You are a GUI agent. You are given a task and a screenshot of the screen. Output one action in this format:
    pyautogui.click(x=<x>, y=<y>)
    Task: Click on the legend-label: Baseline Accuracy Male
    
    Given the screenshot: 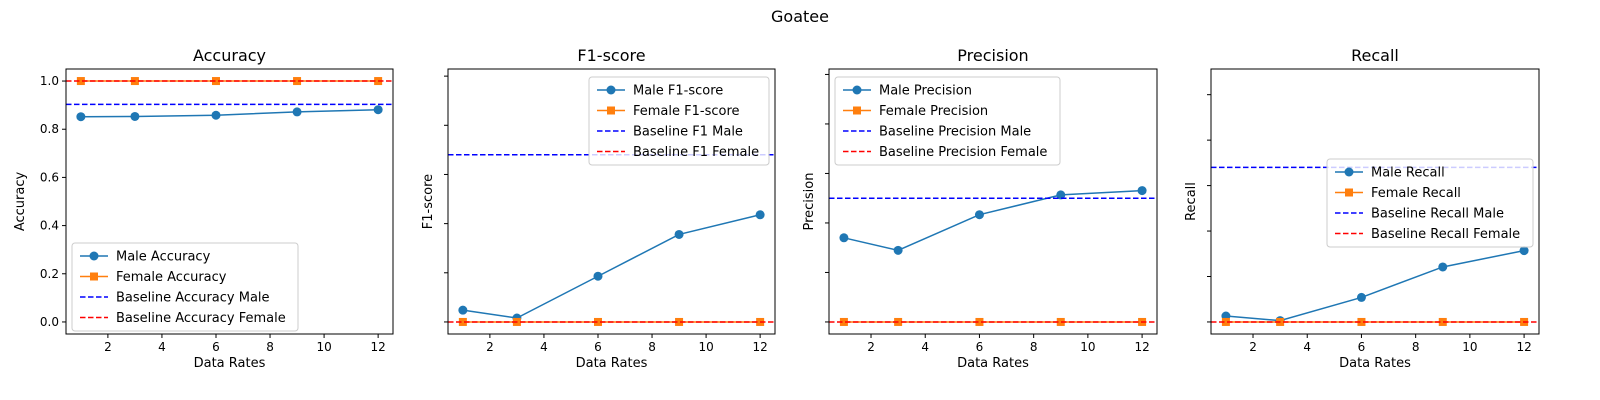 What is the action you would take?
    pyautogui.click(x=193, y=298)
    